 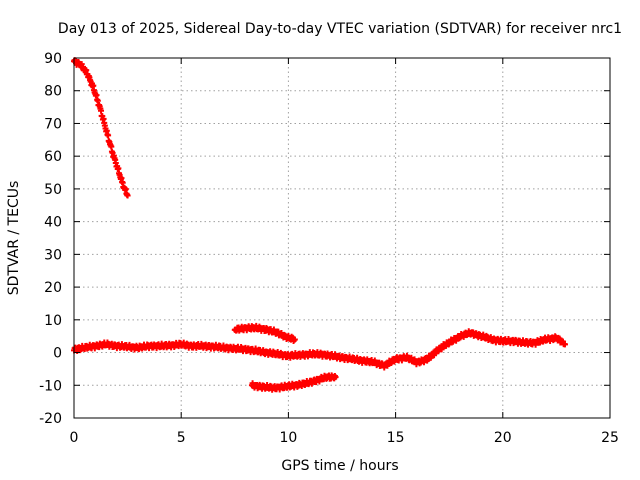 What do you see at coordinates (53, 288) in the screenshot?
I see `y-tick-label: 20` at bounding box center [53, 288].